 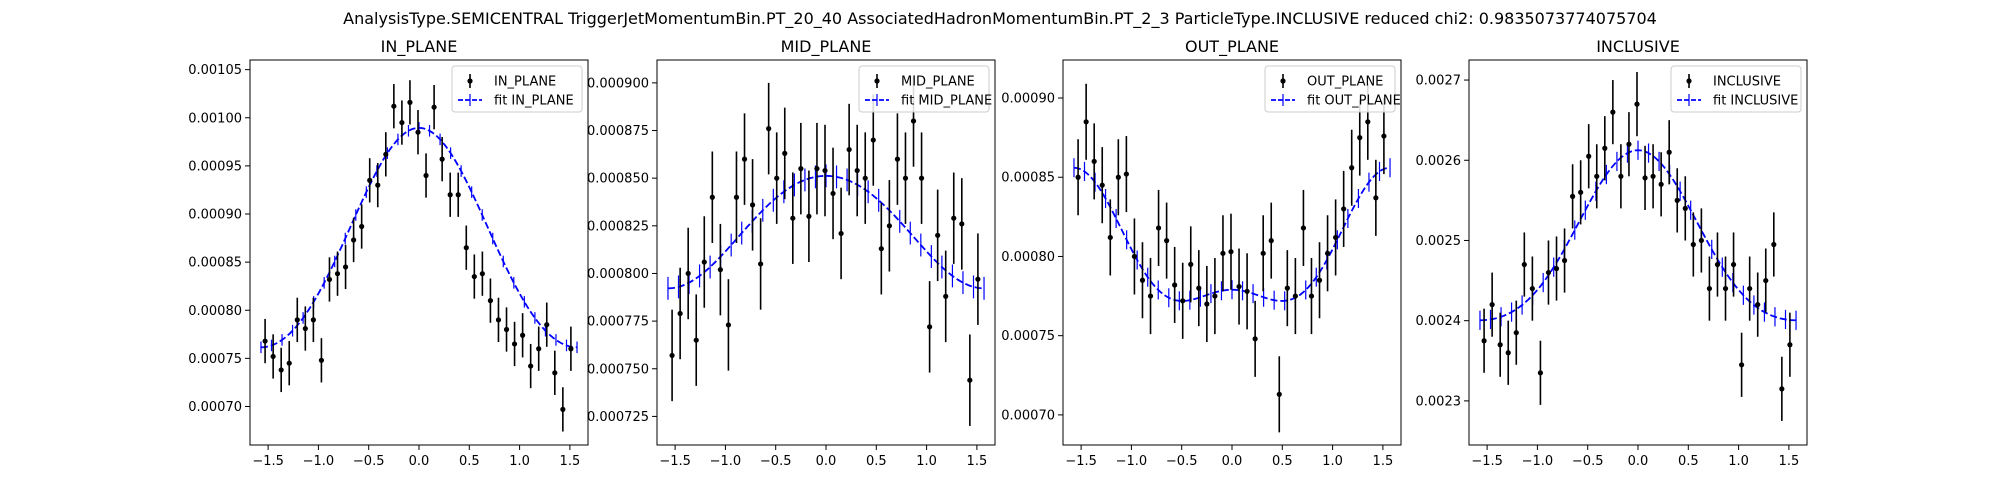 I want to click on legend-marker-point, so click(x=470, y=81).